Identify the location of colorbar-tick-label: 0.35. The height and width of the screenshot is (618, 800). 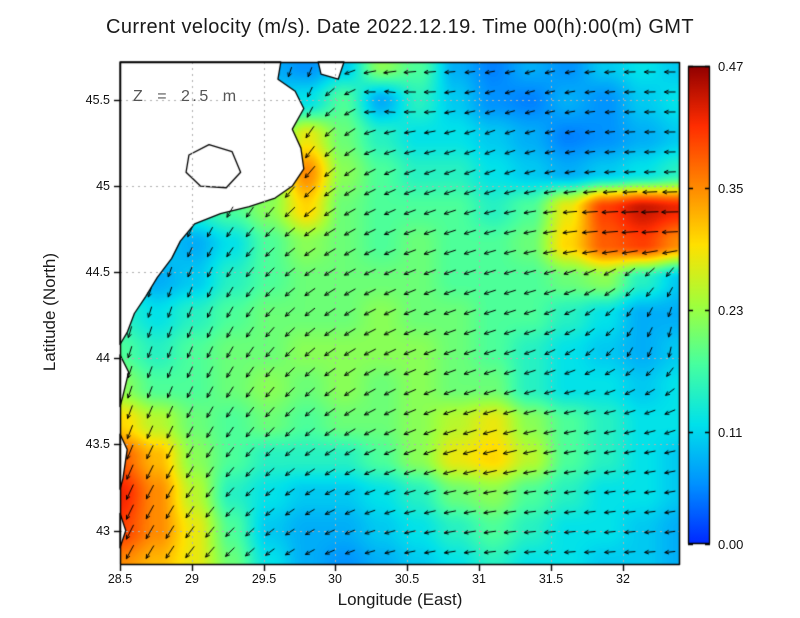
(731, 188).